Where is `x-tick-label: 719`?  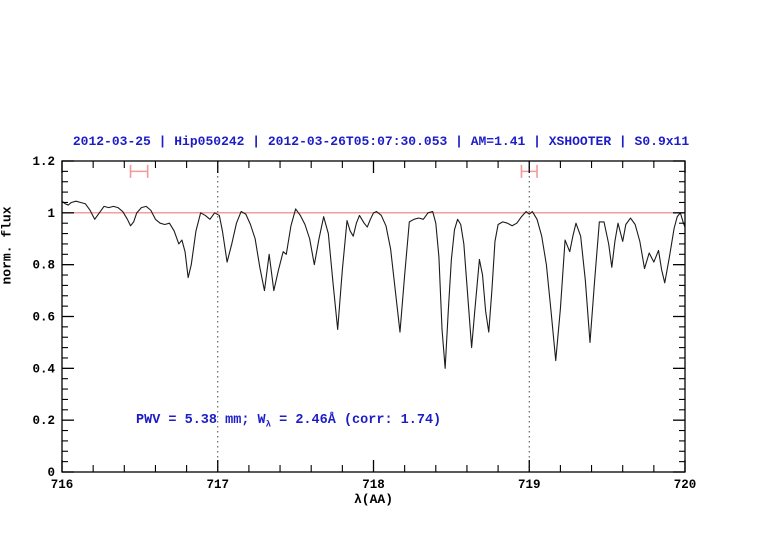
x-tick-label: 719 is located at coordinates (529, 485).